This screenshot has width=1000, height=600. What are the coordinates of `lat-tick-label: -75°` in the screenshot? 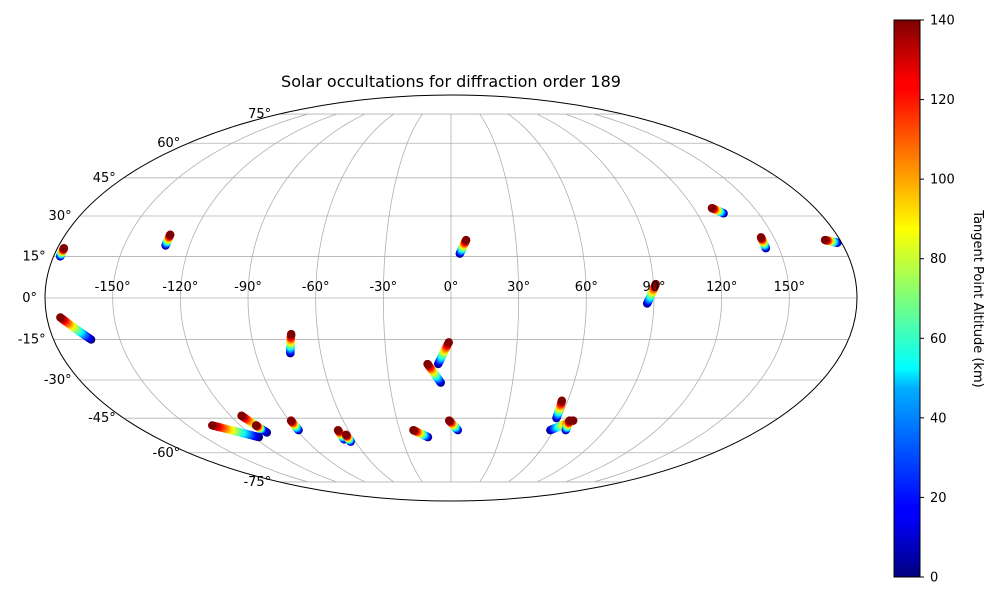 It's located at (257, 482).